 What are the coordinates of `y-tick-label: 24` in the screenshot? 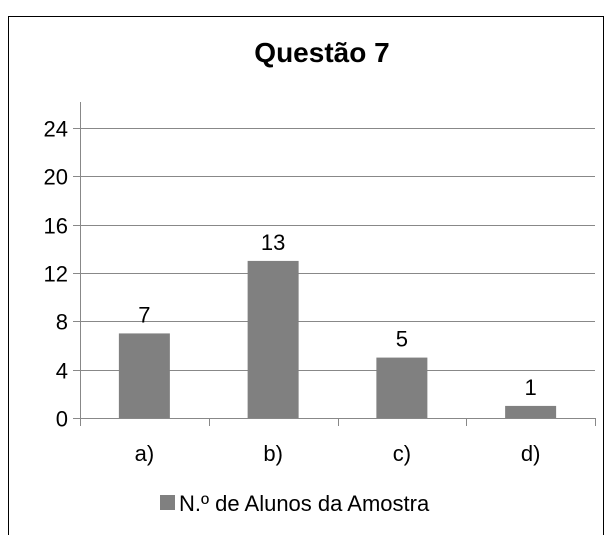 It's located at (56, 129).